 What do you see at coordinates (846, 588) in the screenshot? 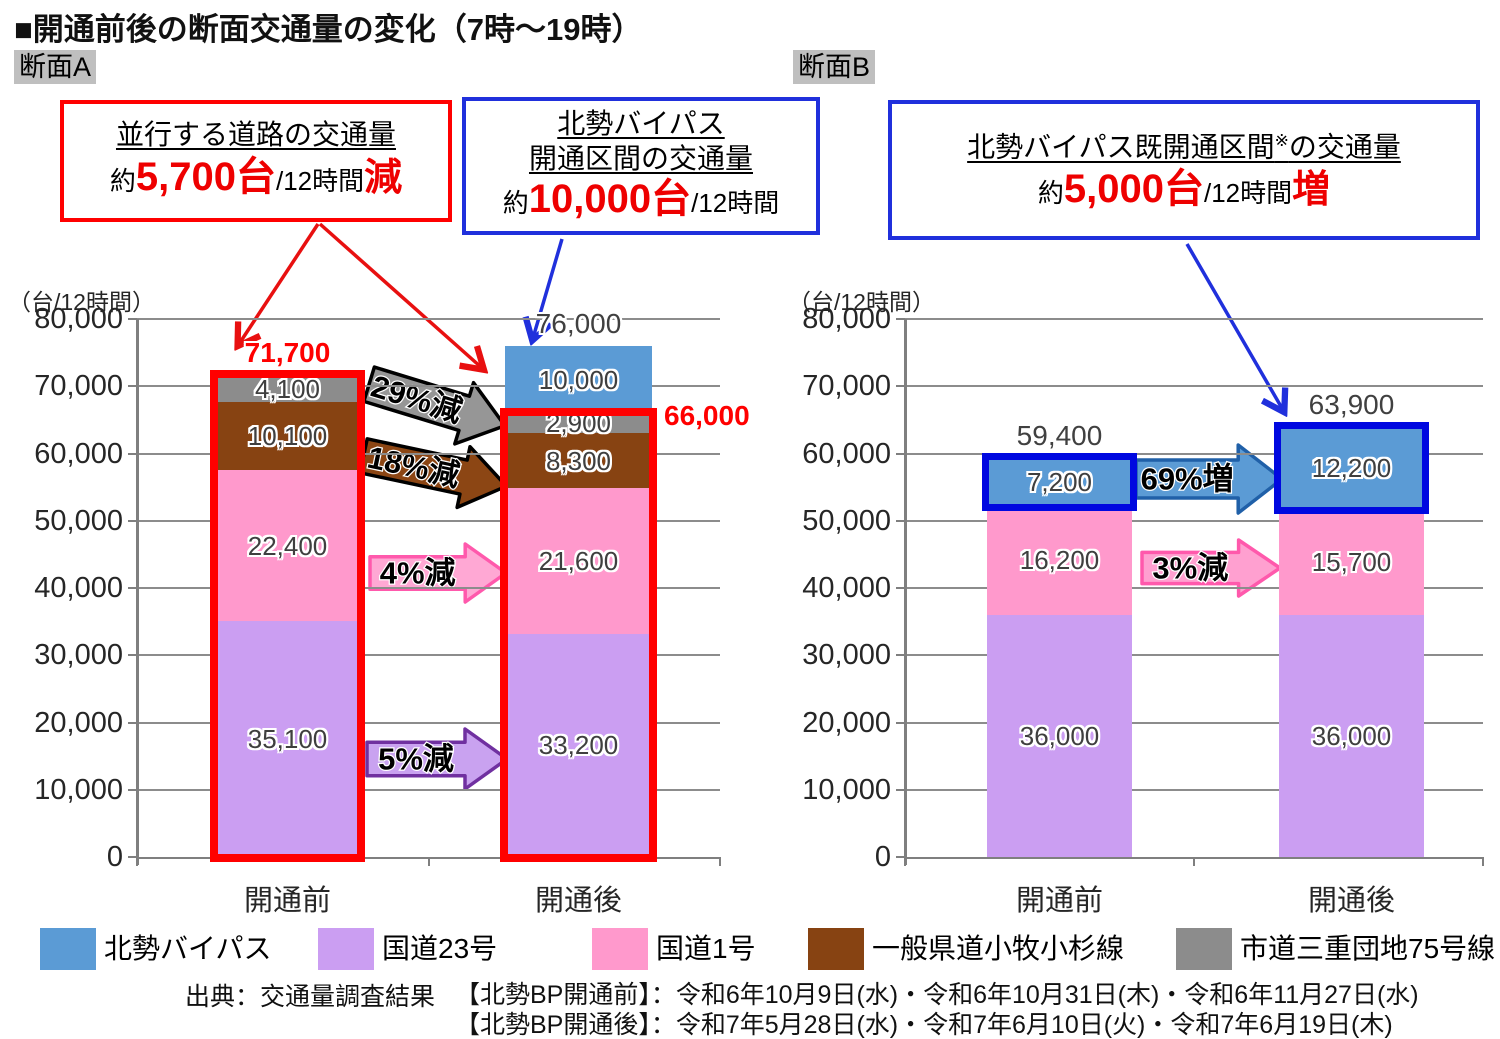
I see `y-tick-label: 40,000` at bounding box center [846, 588].